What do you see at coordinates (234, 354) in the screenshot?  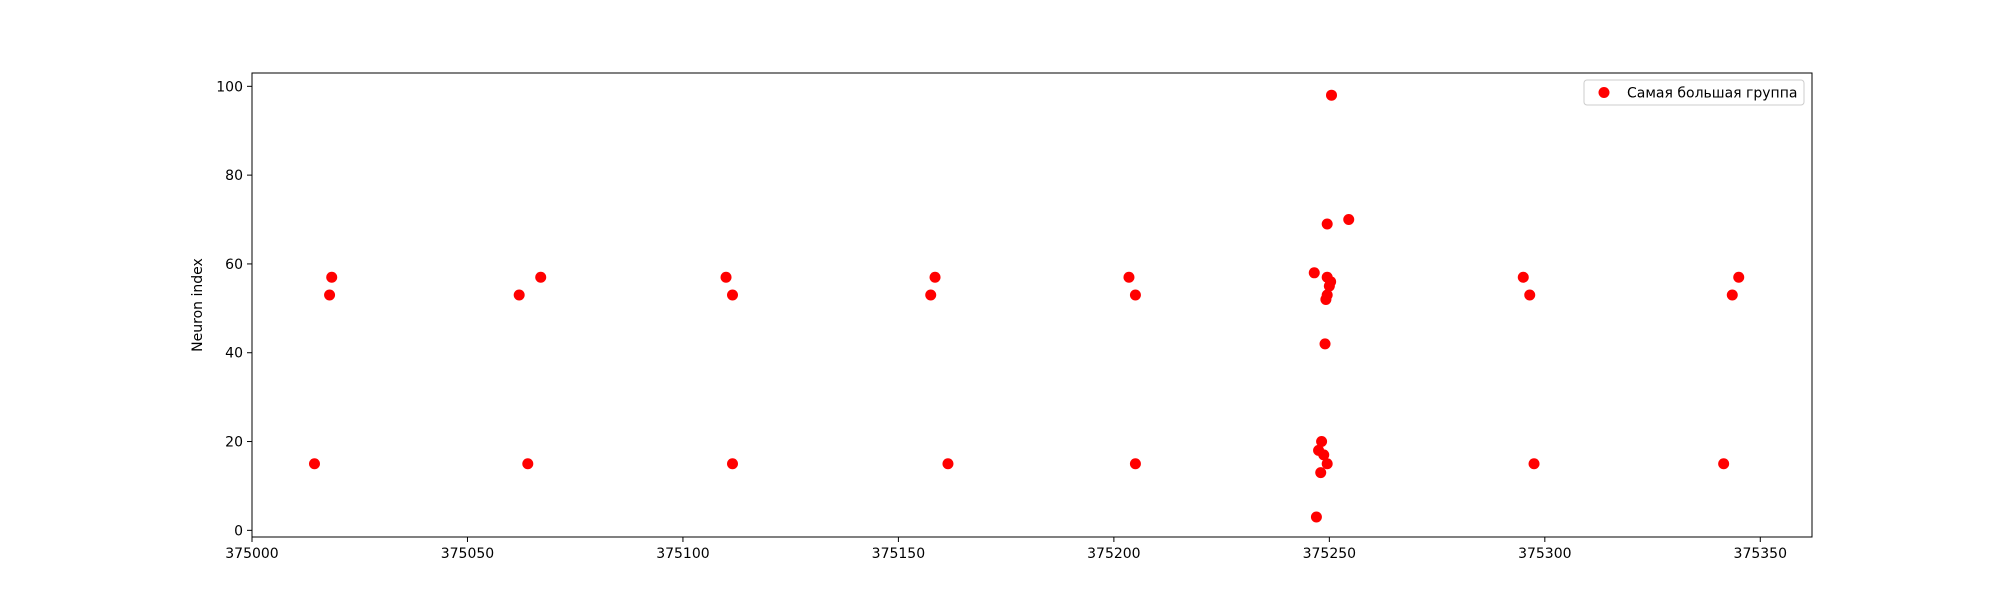 I see `y-tick-label: 40` at bounding box center [234, 354].